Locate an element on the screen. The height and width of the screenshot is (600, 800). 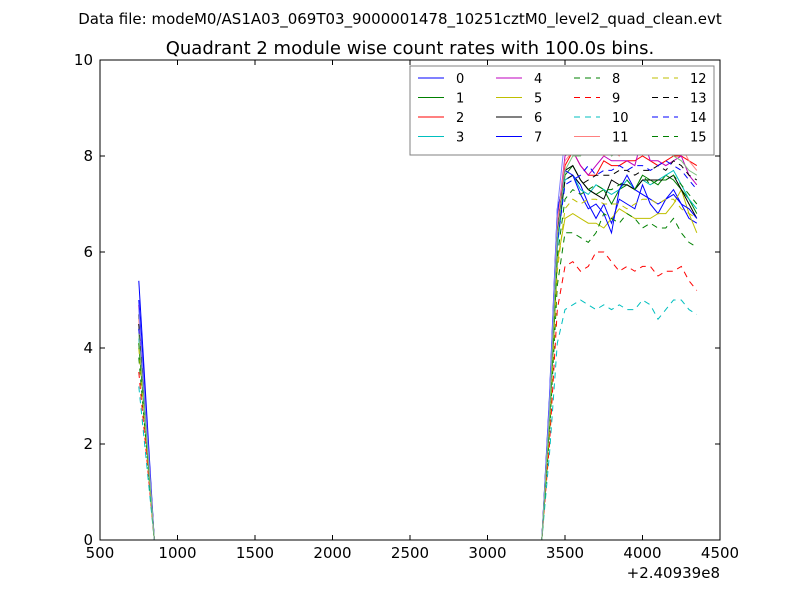
legend-label-6: 6 is located at coordinates (538, 118).